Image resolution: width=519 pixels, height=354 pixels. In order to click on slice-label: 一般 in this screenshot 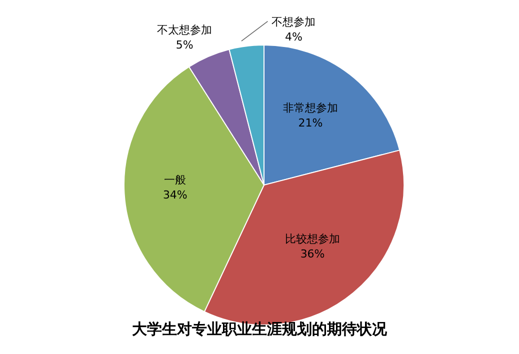, I will do `click(175, 179)`.